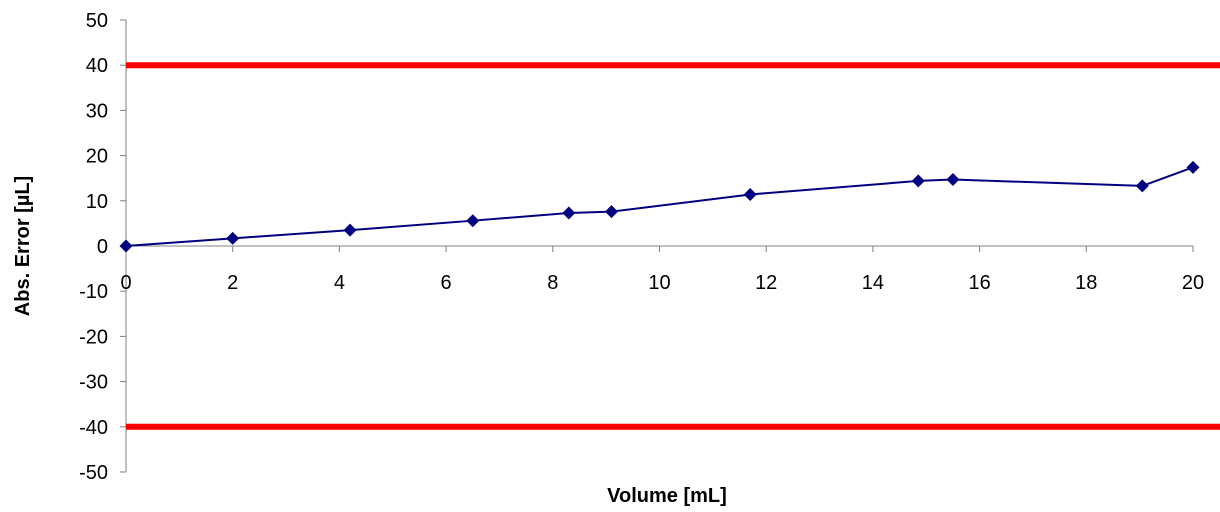 This screenshot has width=1220, height=512. What do you see at coordinates (93, 292) in the screenshot?
I see `y-tick-label: -10` at bounding box center [93, 292].